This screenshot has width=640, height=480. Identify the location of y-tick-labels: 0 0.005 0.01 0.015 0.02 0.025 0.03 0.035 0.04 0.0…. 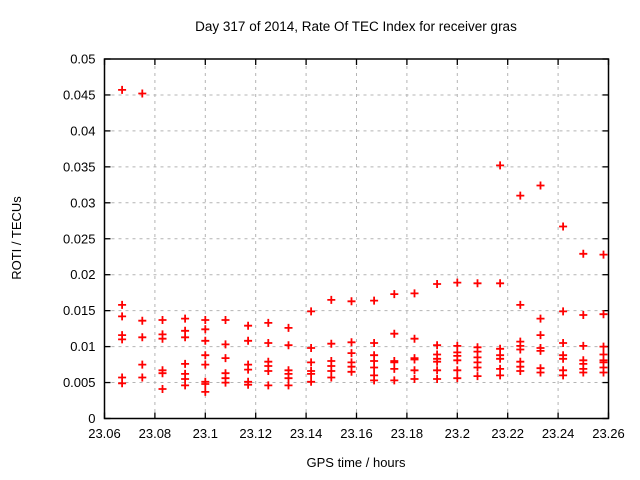
(79, 239).